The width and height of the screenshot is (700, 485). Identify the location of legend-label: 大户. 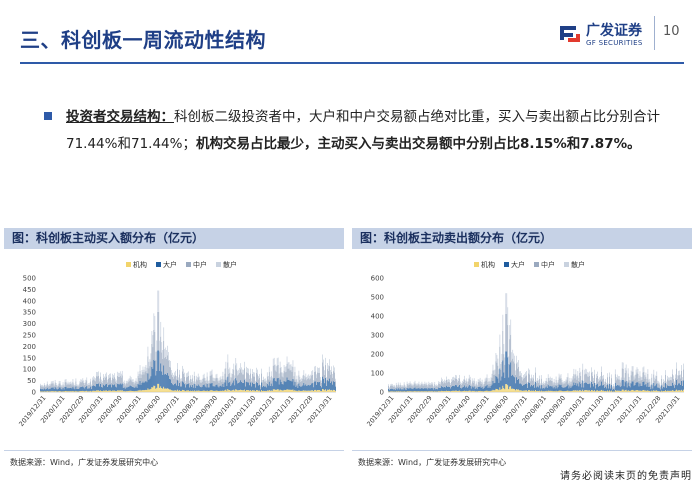
(170, 264).